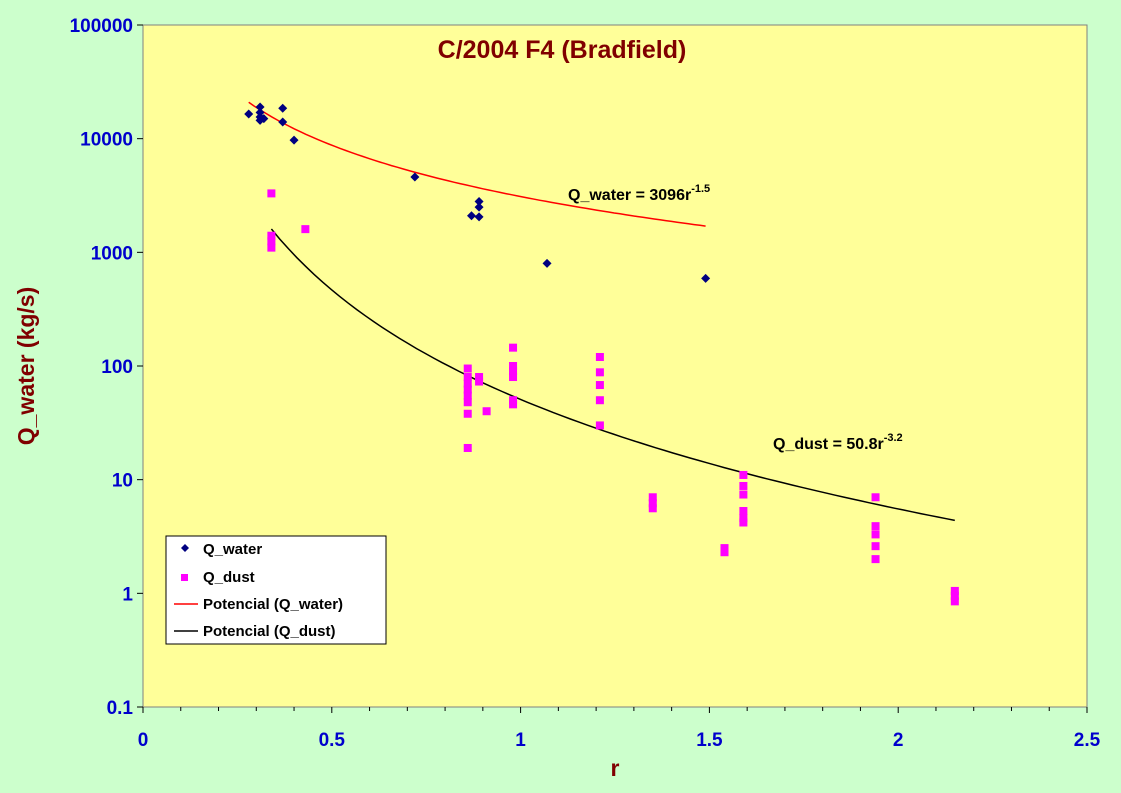  Describe the element at coordinates (273, 604) in the screenshot. I see `legend-label: Potencial (Q_water)` at that location.